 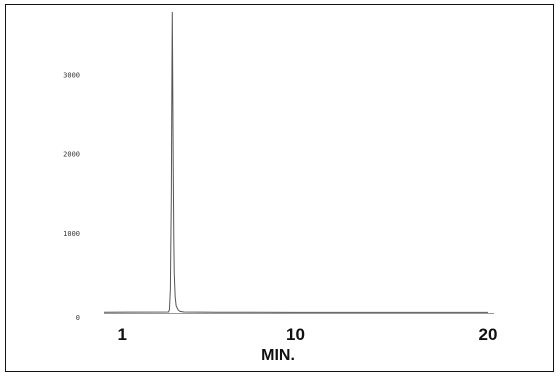 What do you see at coordinates (308, 334) in the screenshot?
I see `x-axis-ticks: 1 10 20` at bounding box center [308, 334].